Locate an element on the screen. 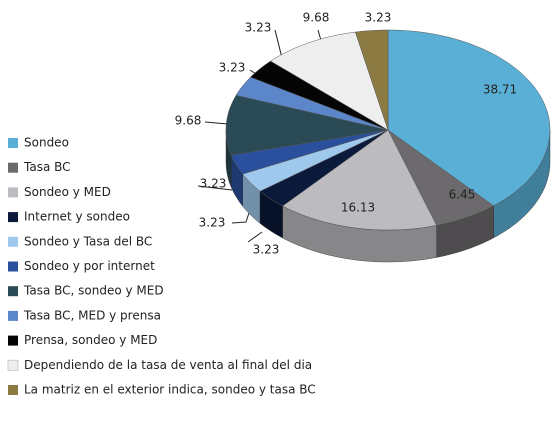  legend-label: Sondeo is located at coordinates (46, 143).